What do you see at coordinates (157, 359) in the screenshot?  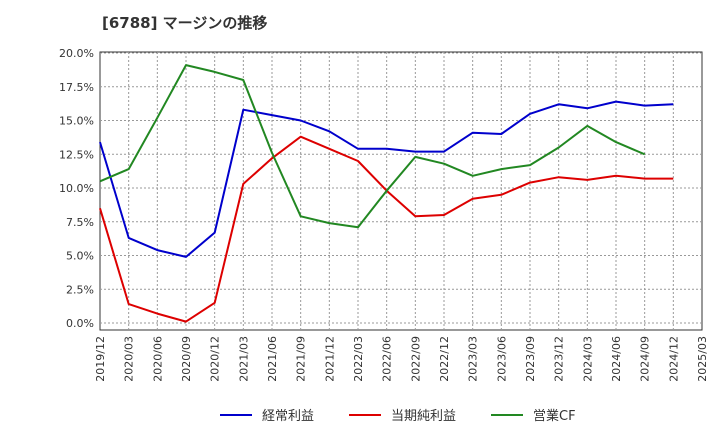 I see `x-tick-label: 2020/06` at bounding box center [157, 359].